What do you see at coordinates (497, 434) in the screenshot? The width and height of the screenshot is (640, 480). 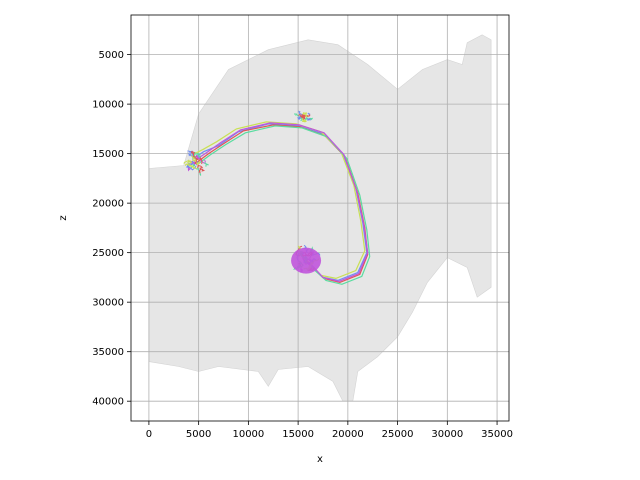 I see `x-tick-label: 35000` at bounding box center [497, 434].